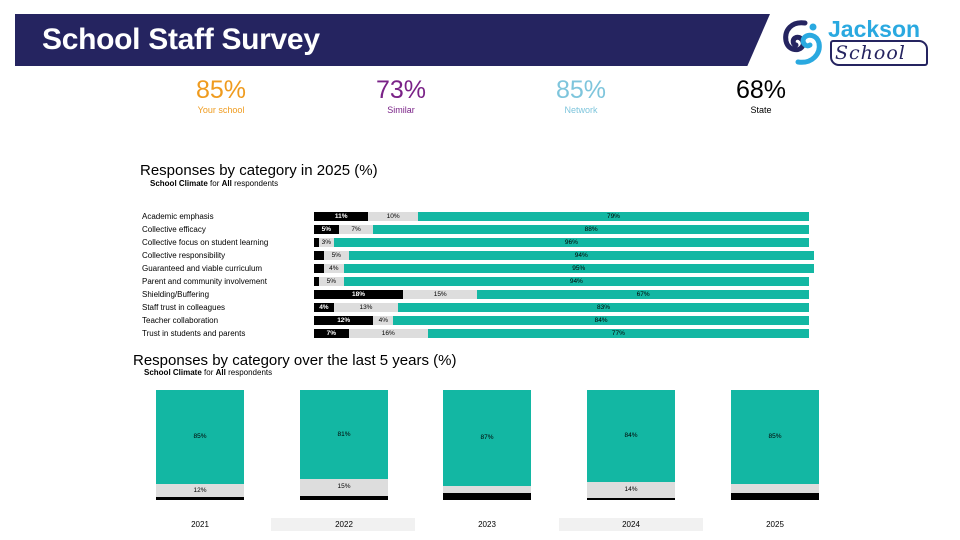 The height and width of the screenshot is (540, 960). Describe the element at coordinates (802, 42) in the screenshot. I see `logo-swirl-icon` at that location.